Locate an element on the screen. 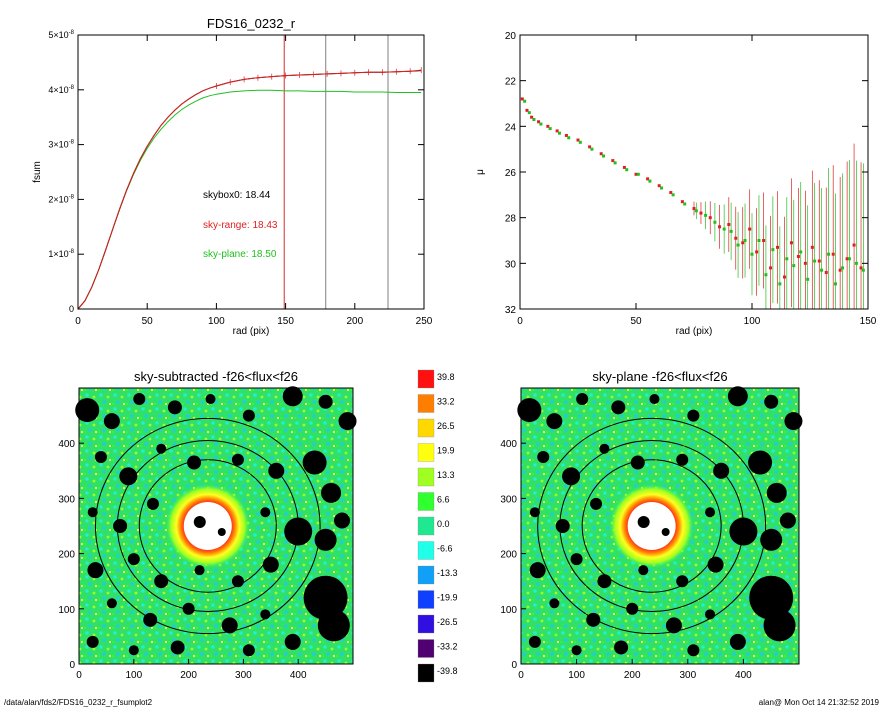  x-tick-label: 150 is located at coordinates (868, 321).